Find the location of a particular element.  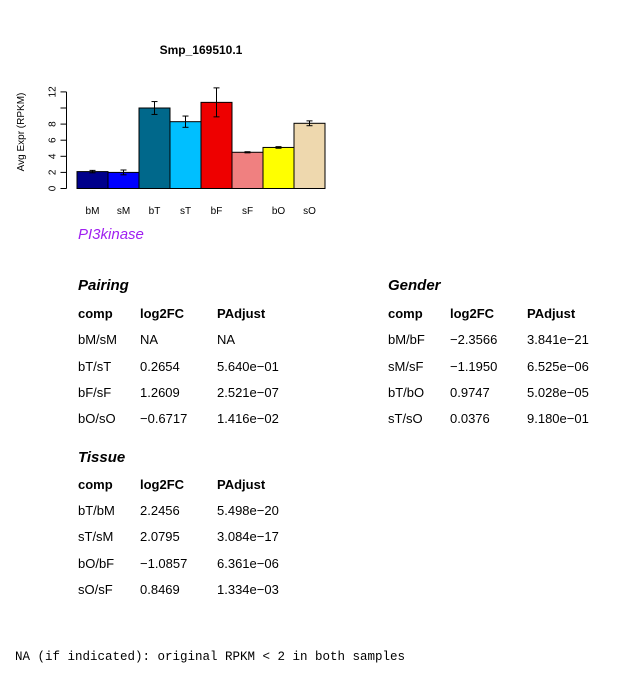

error-bar-bT is located at coordinates (154, 108).